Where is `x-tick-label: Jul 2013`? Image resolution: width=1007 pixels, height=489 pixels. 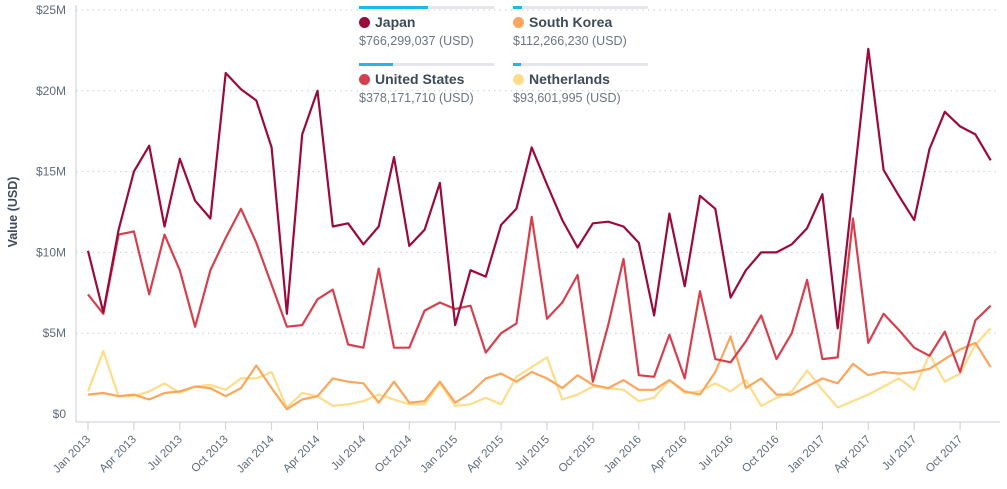
x-tick-label: Jul 2013 is located at coordinates (165, 453).